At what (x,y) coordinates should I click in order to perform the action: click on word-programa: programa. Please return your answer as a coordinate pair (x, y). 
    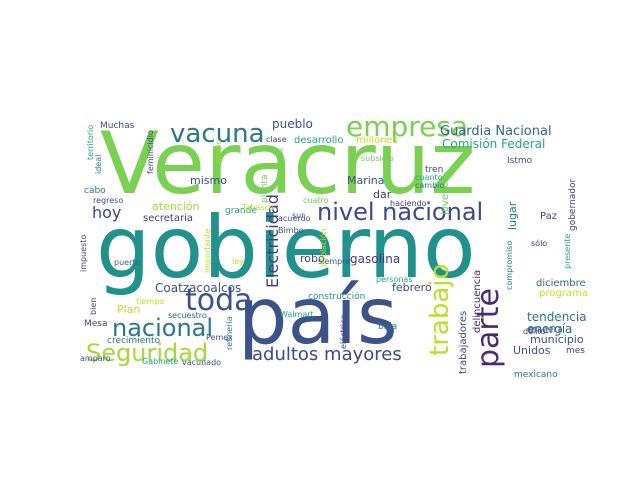
    Looking at the image, I should click on (563, 293).